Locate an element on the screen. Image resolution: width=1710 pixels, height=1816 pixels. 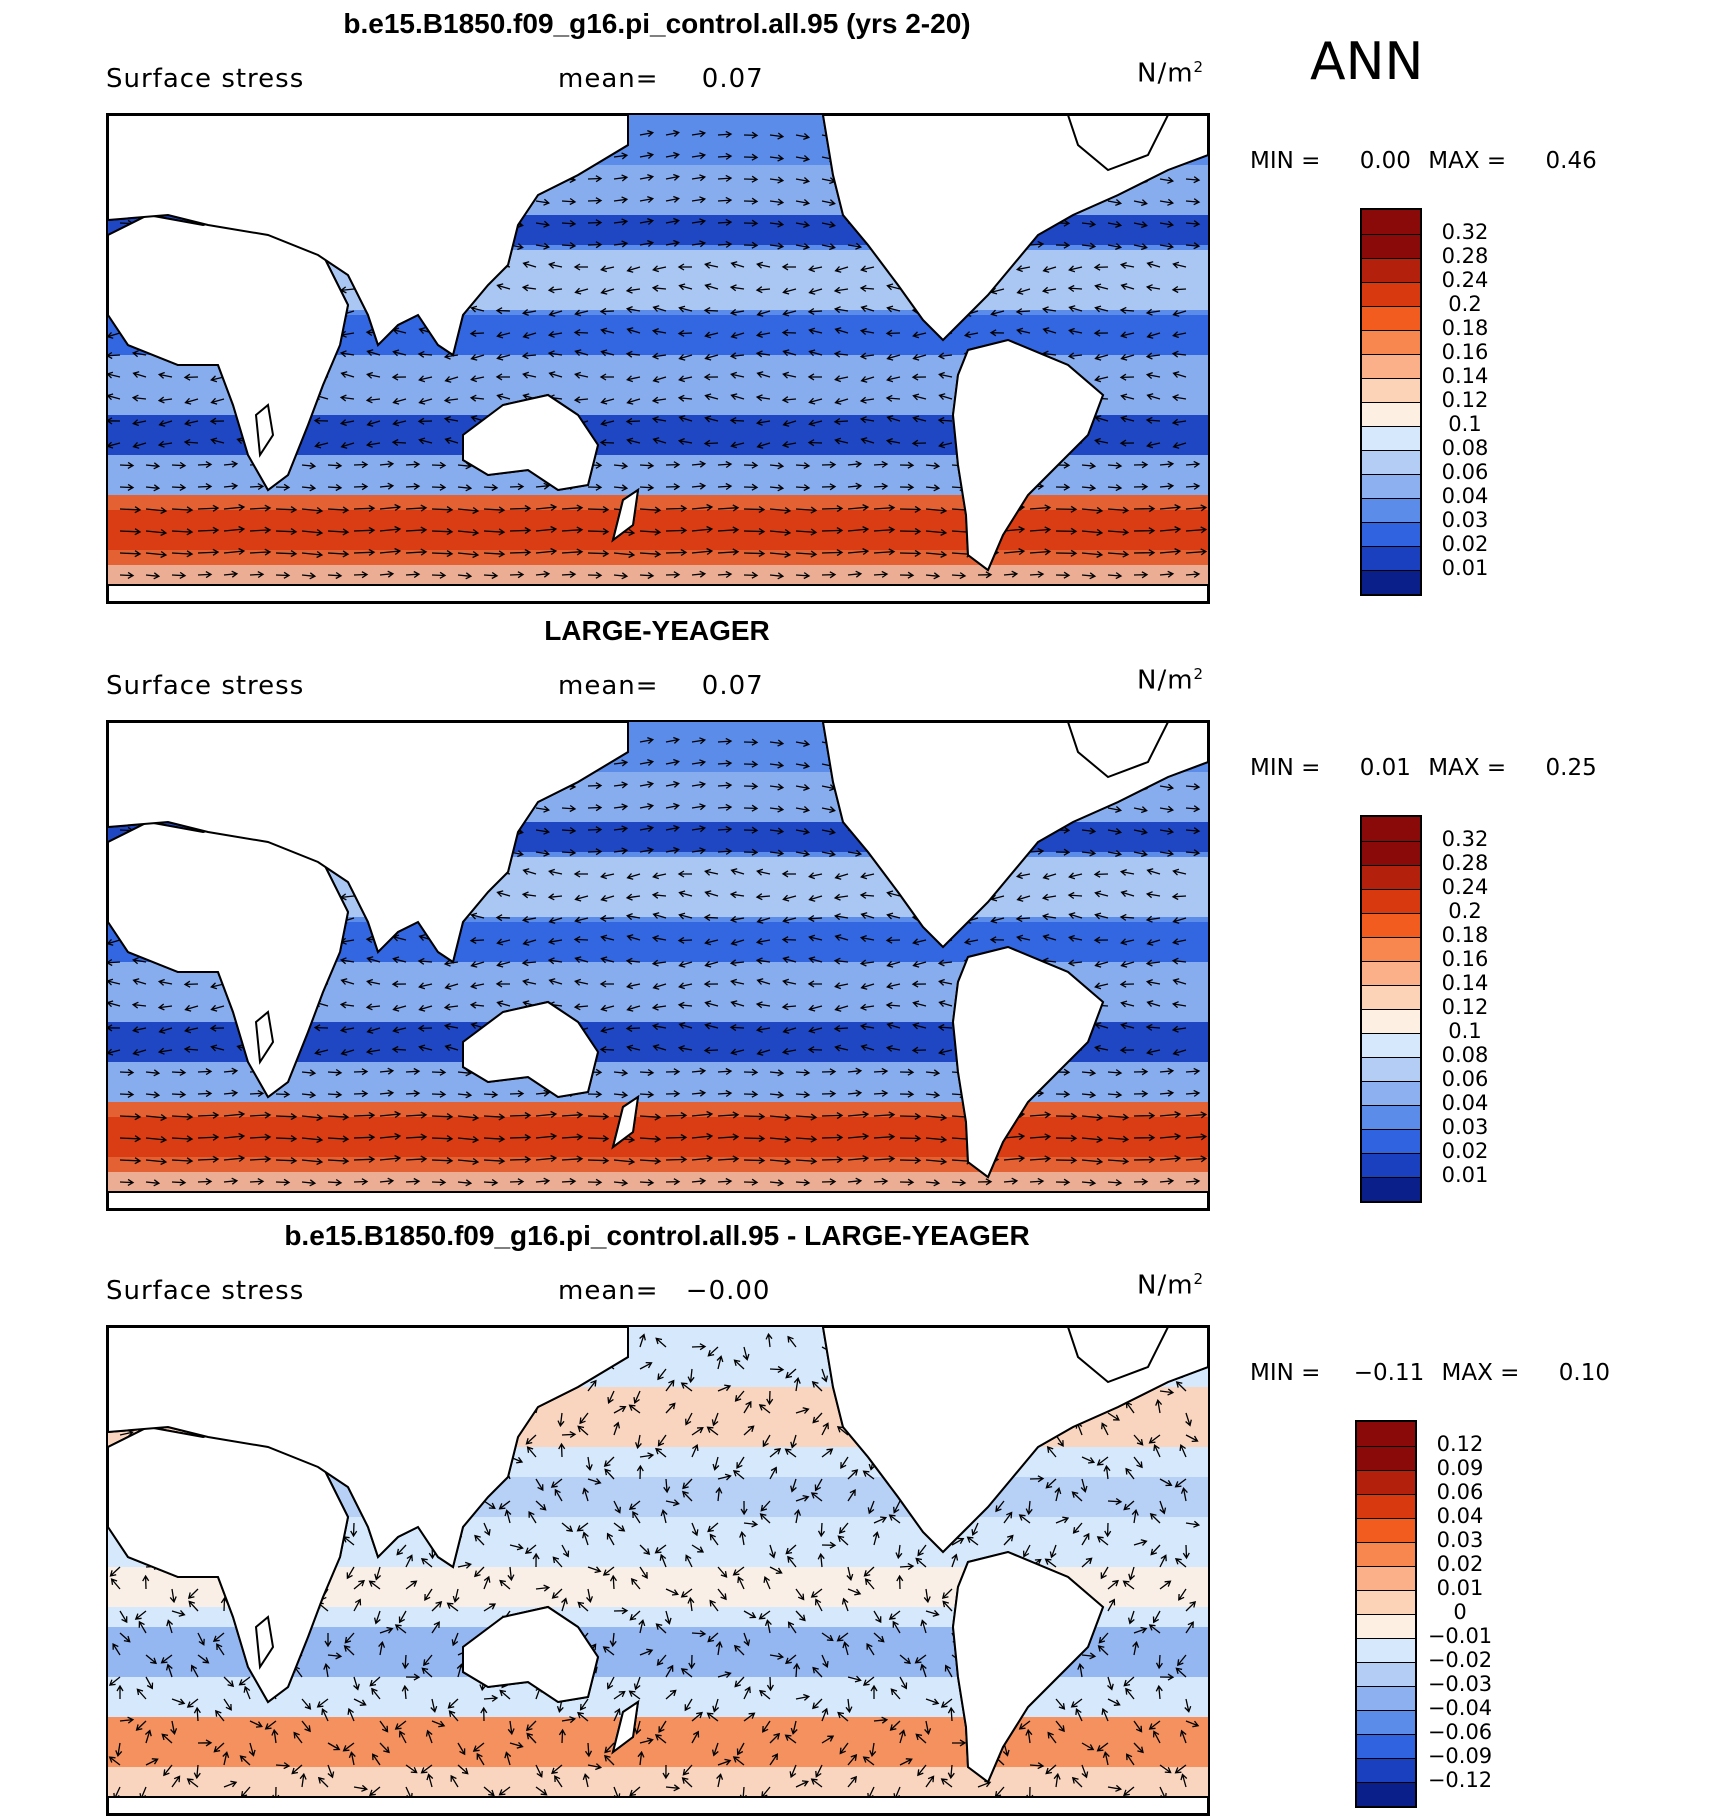
min-label: MIN = is located at coordinates (1285, 161).